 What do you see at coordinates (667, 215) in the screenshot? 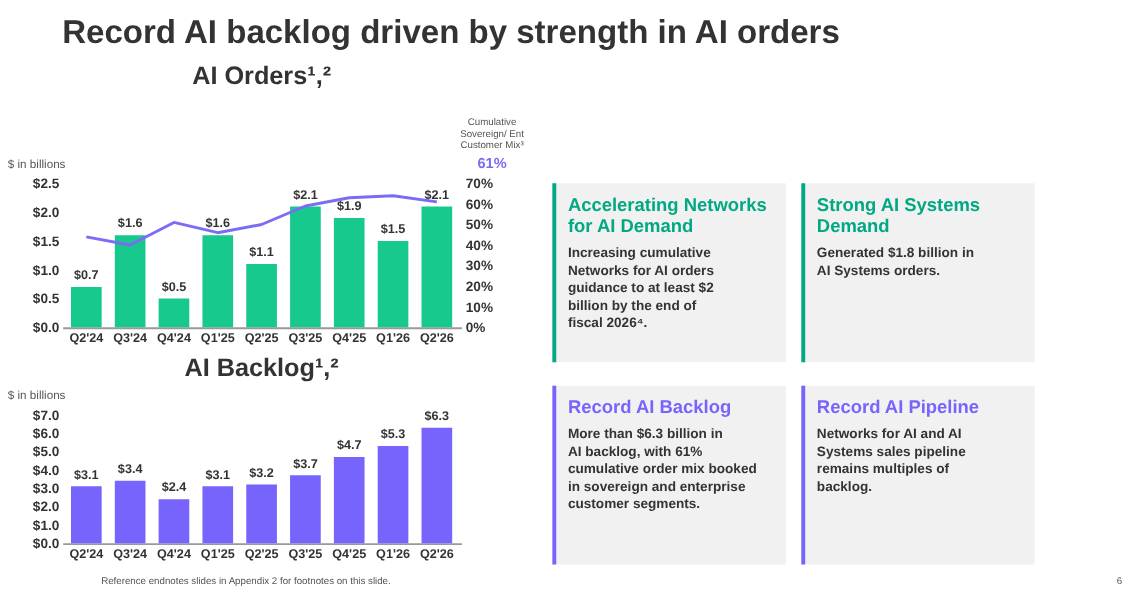
I see `text: Accelerating Networks for AI Demand` at bounding box center [667, 215].